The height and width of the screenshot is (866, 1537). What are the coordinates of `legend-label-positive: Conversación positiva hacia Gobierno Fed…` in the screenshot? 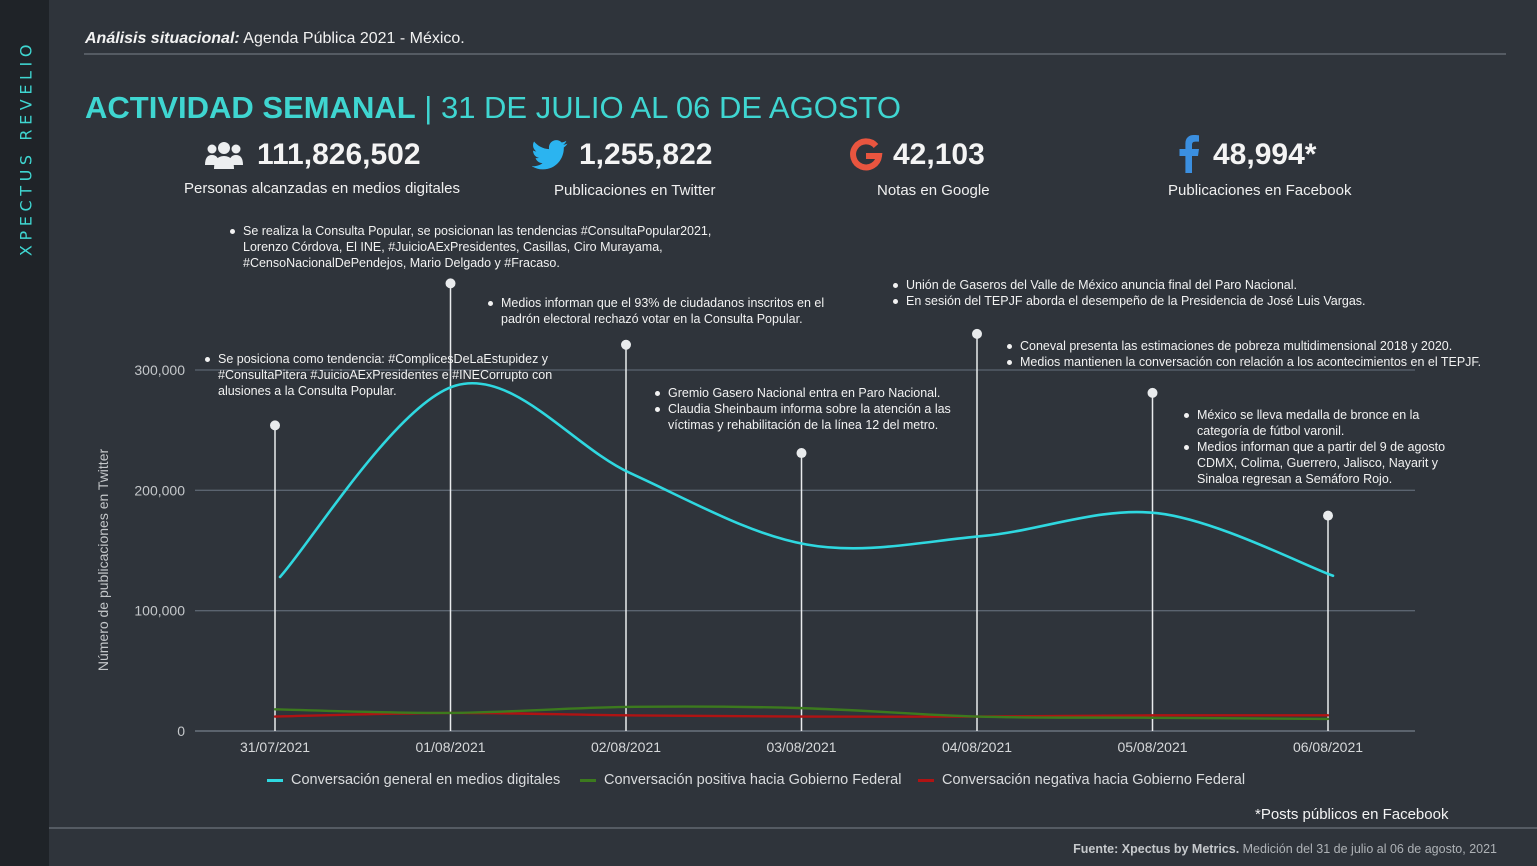 It's located at (753, 780).